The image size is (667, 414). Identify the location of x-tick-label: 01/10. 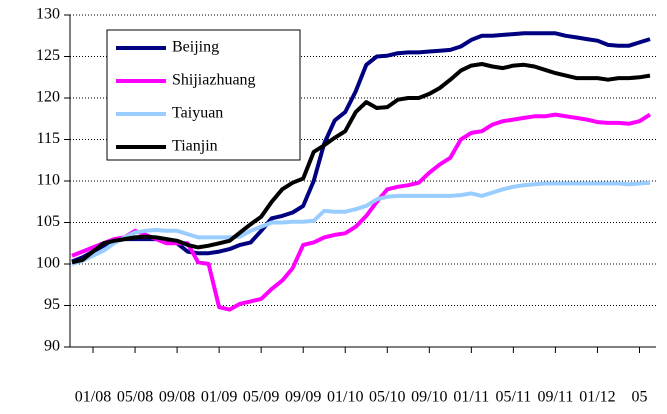
(345, 397).